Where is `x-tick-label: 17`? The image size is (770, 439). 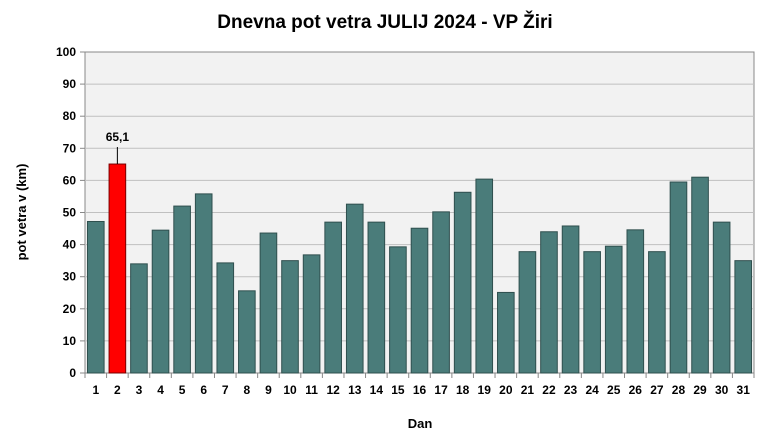 x-tick-label: 17 is located at coordinates (441, 390).